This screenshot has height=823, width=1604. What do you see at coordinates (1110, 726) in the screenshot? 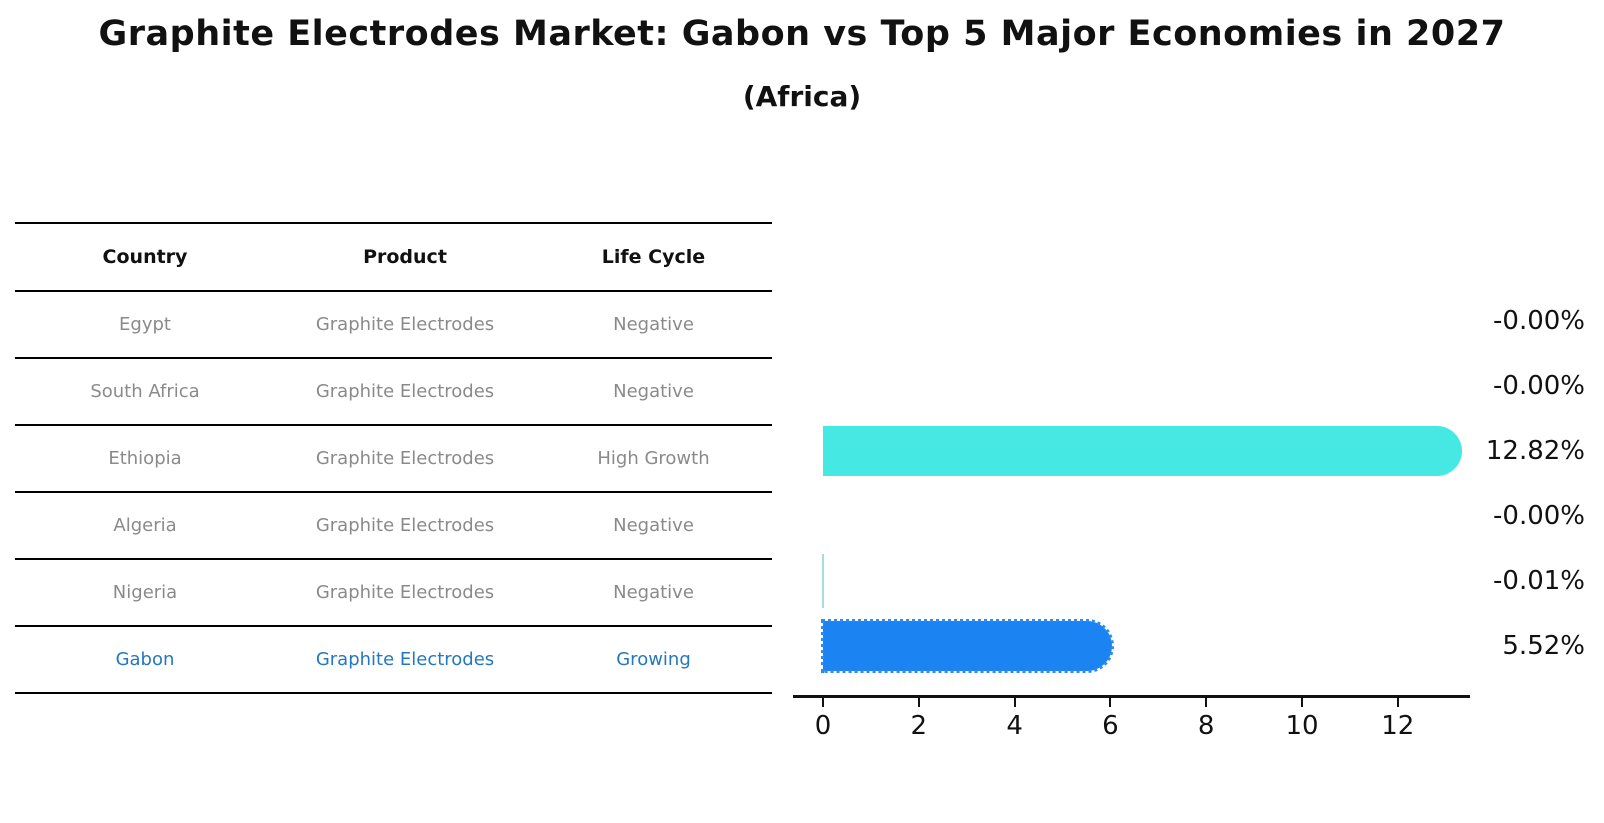
I see `x-tick-label: 6` at bounding box center [1110, 726].